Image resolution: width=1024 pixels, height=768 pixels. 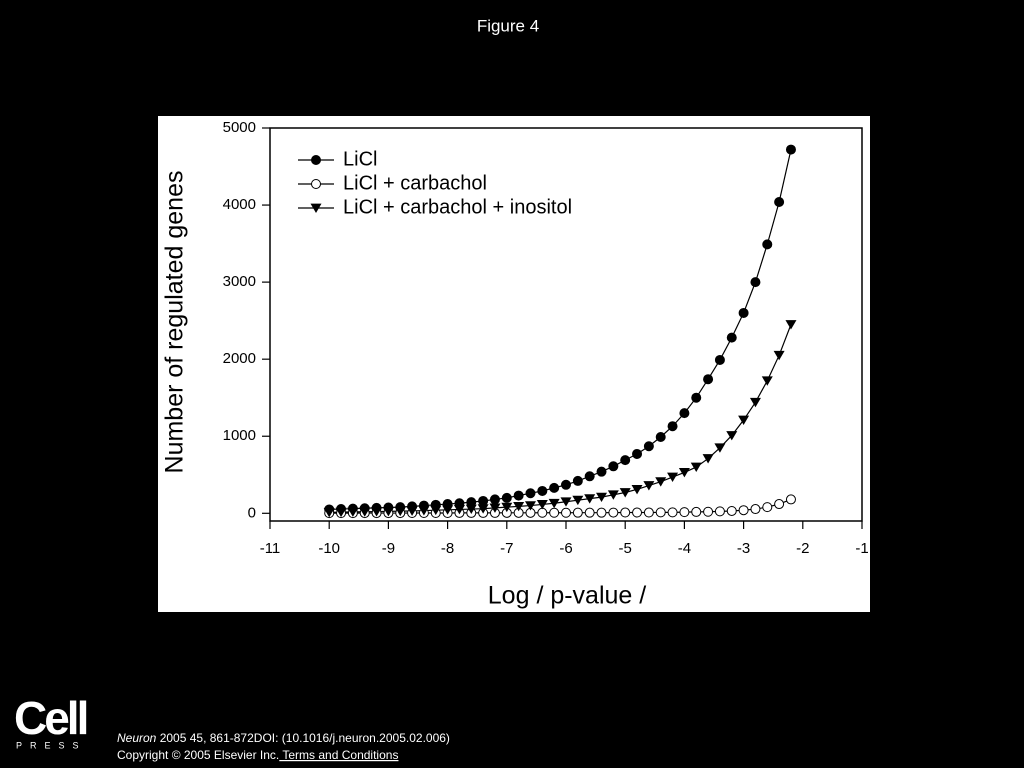 What do you see at coordinates (684, 548) in the screenshot?
I see `x-tick-label: -4` at bounding box center [684, 548].